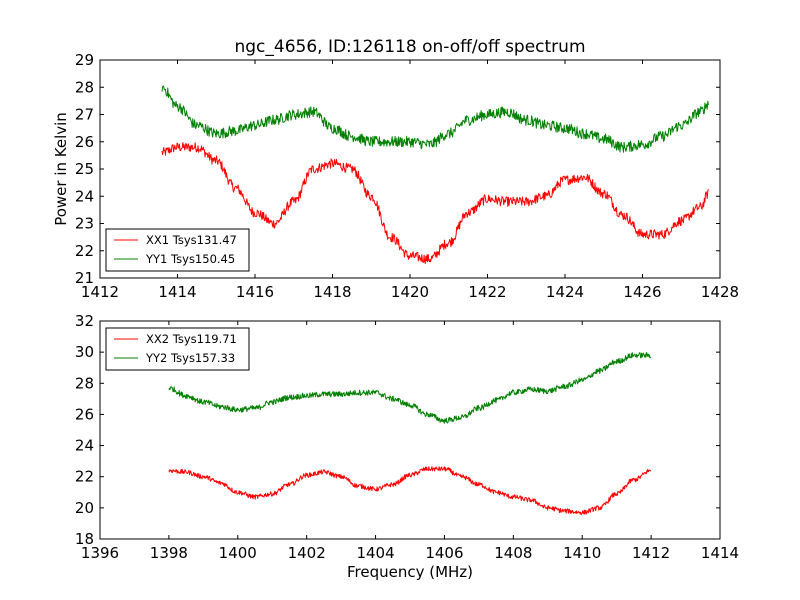 The image size is (800, 600). I want to click on legend: XX2 Tsys119.71 YY2 Tsys157.33, so click(177, 349).